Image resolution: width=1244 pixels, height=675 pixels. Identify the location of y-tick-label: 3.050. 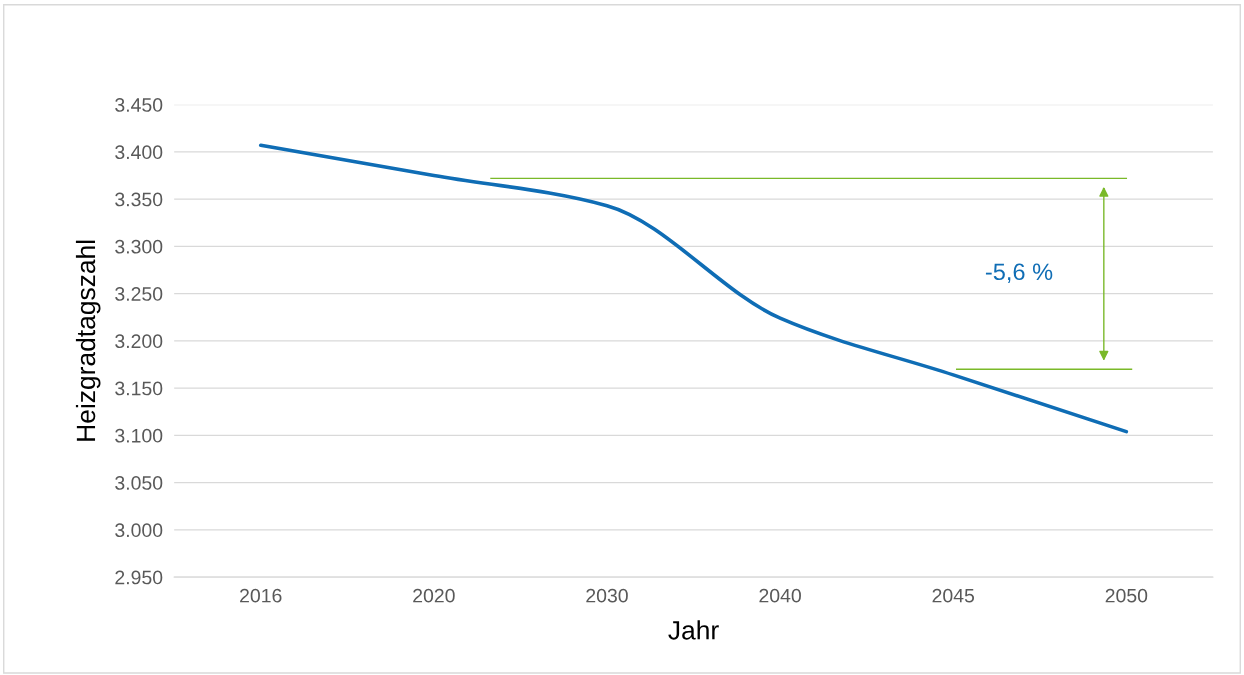
(139, 483).